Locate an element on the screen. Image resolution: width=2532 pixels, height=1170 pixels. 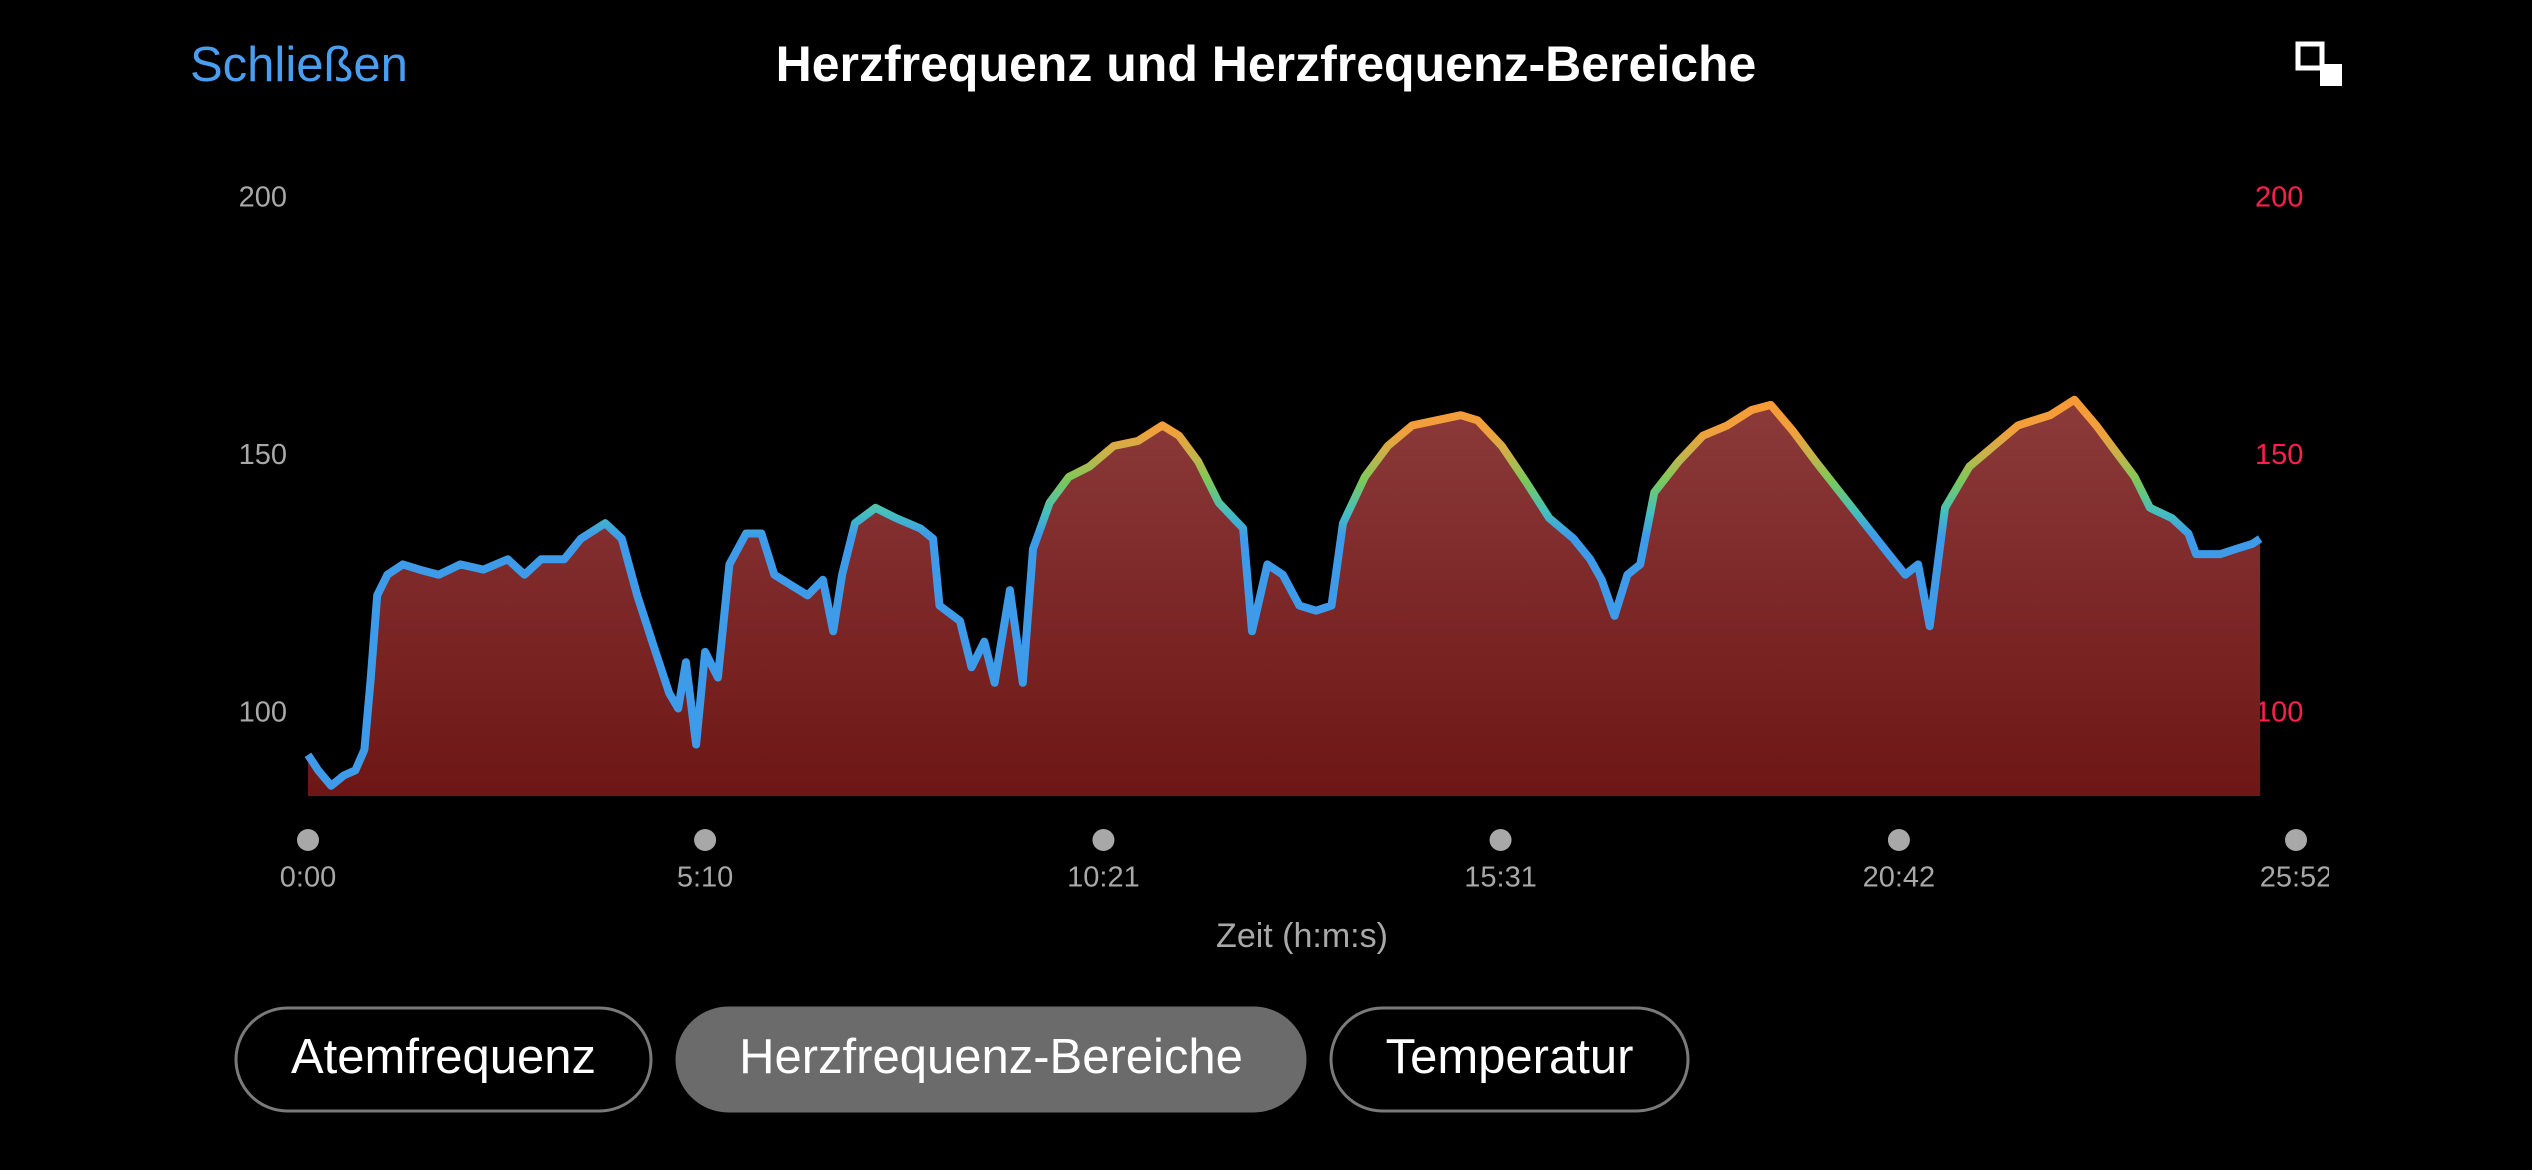
x-axis: 0:00 5:10 10:21 15:31 20:42 25:52 is located at coordinates (1306, 861).